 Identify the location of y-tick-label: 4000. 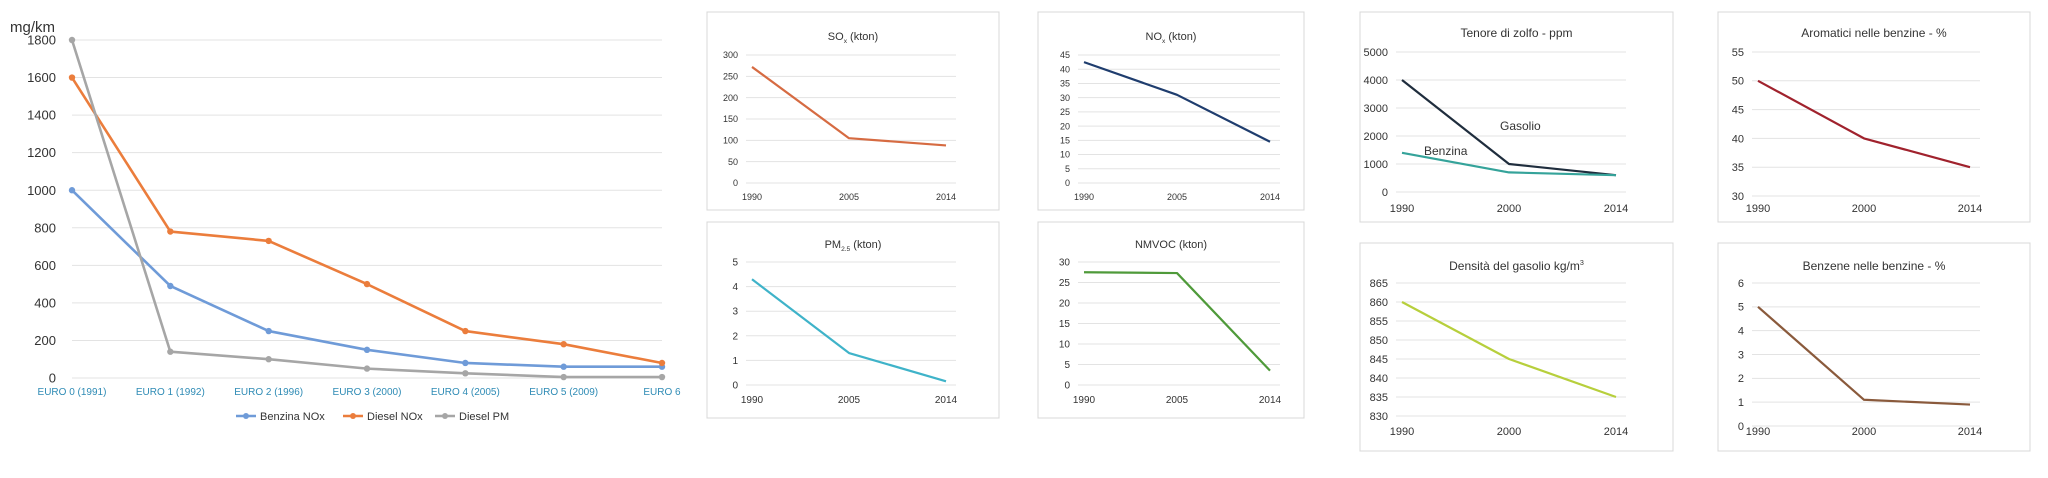
(1376, 81).